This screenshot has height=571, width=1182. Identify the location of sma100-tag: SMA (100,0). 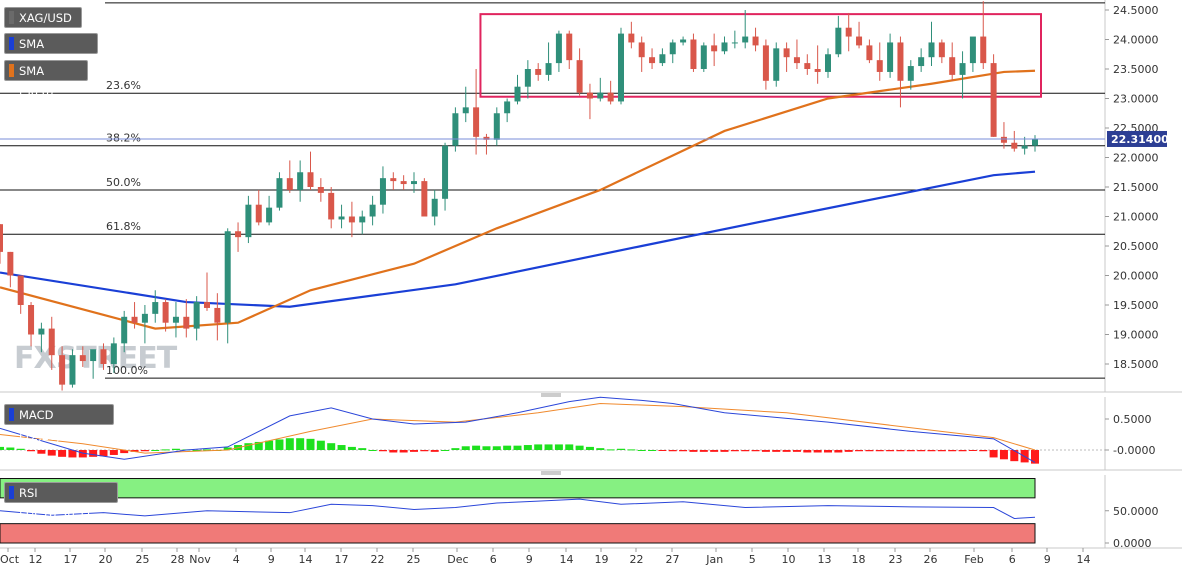
(51, 52).